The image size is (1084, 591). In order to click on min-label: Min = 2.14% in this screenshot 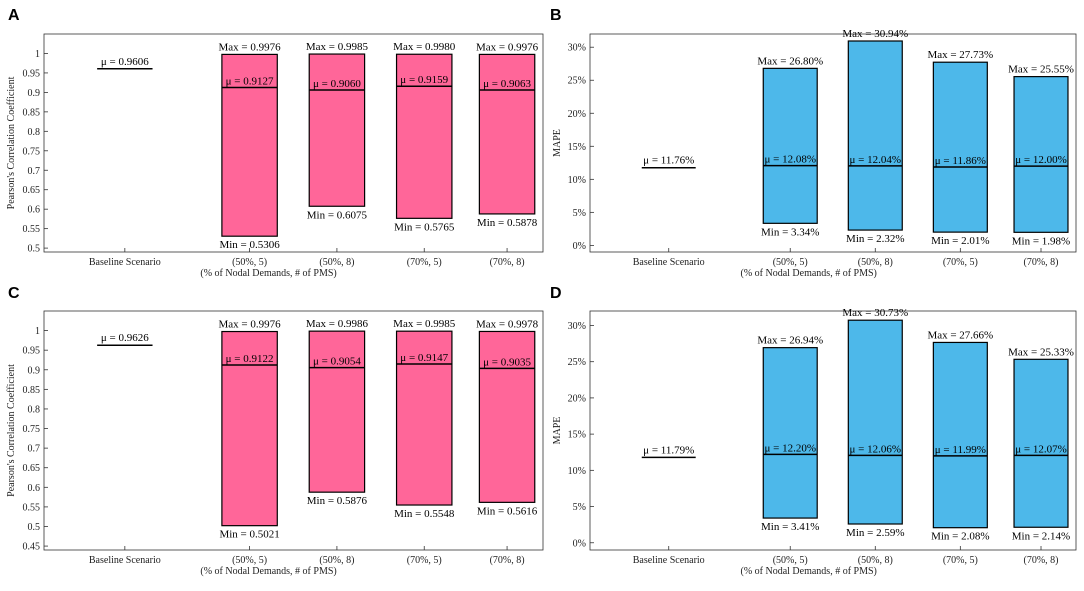, I will do `click(1041, 536)`.